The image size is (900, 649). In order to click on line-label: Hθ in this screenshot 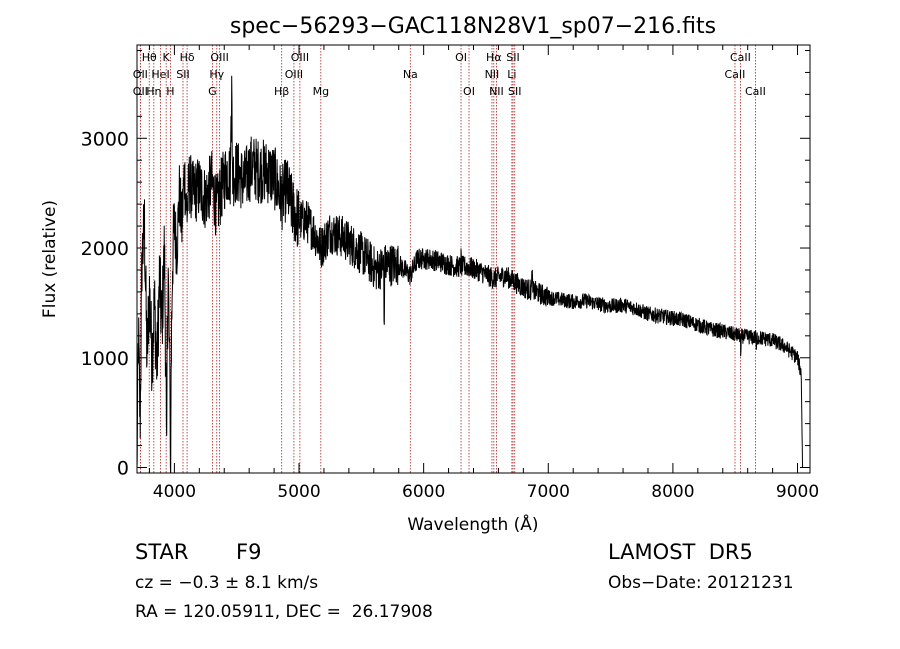, I will do `click(149, 57)`.